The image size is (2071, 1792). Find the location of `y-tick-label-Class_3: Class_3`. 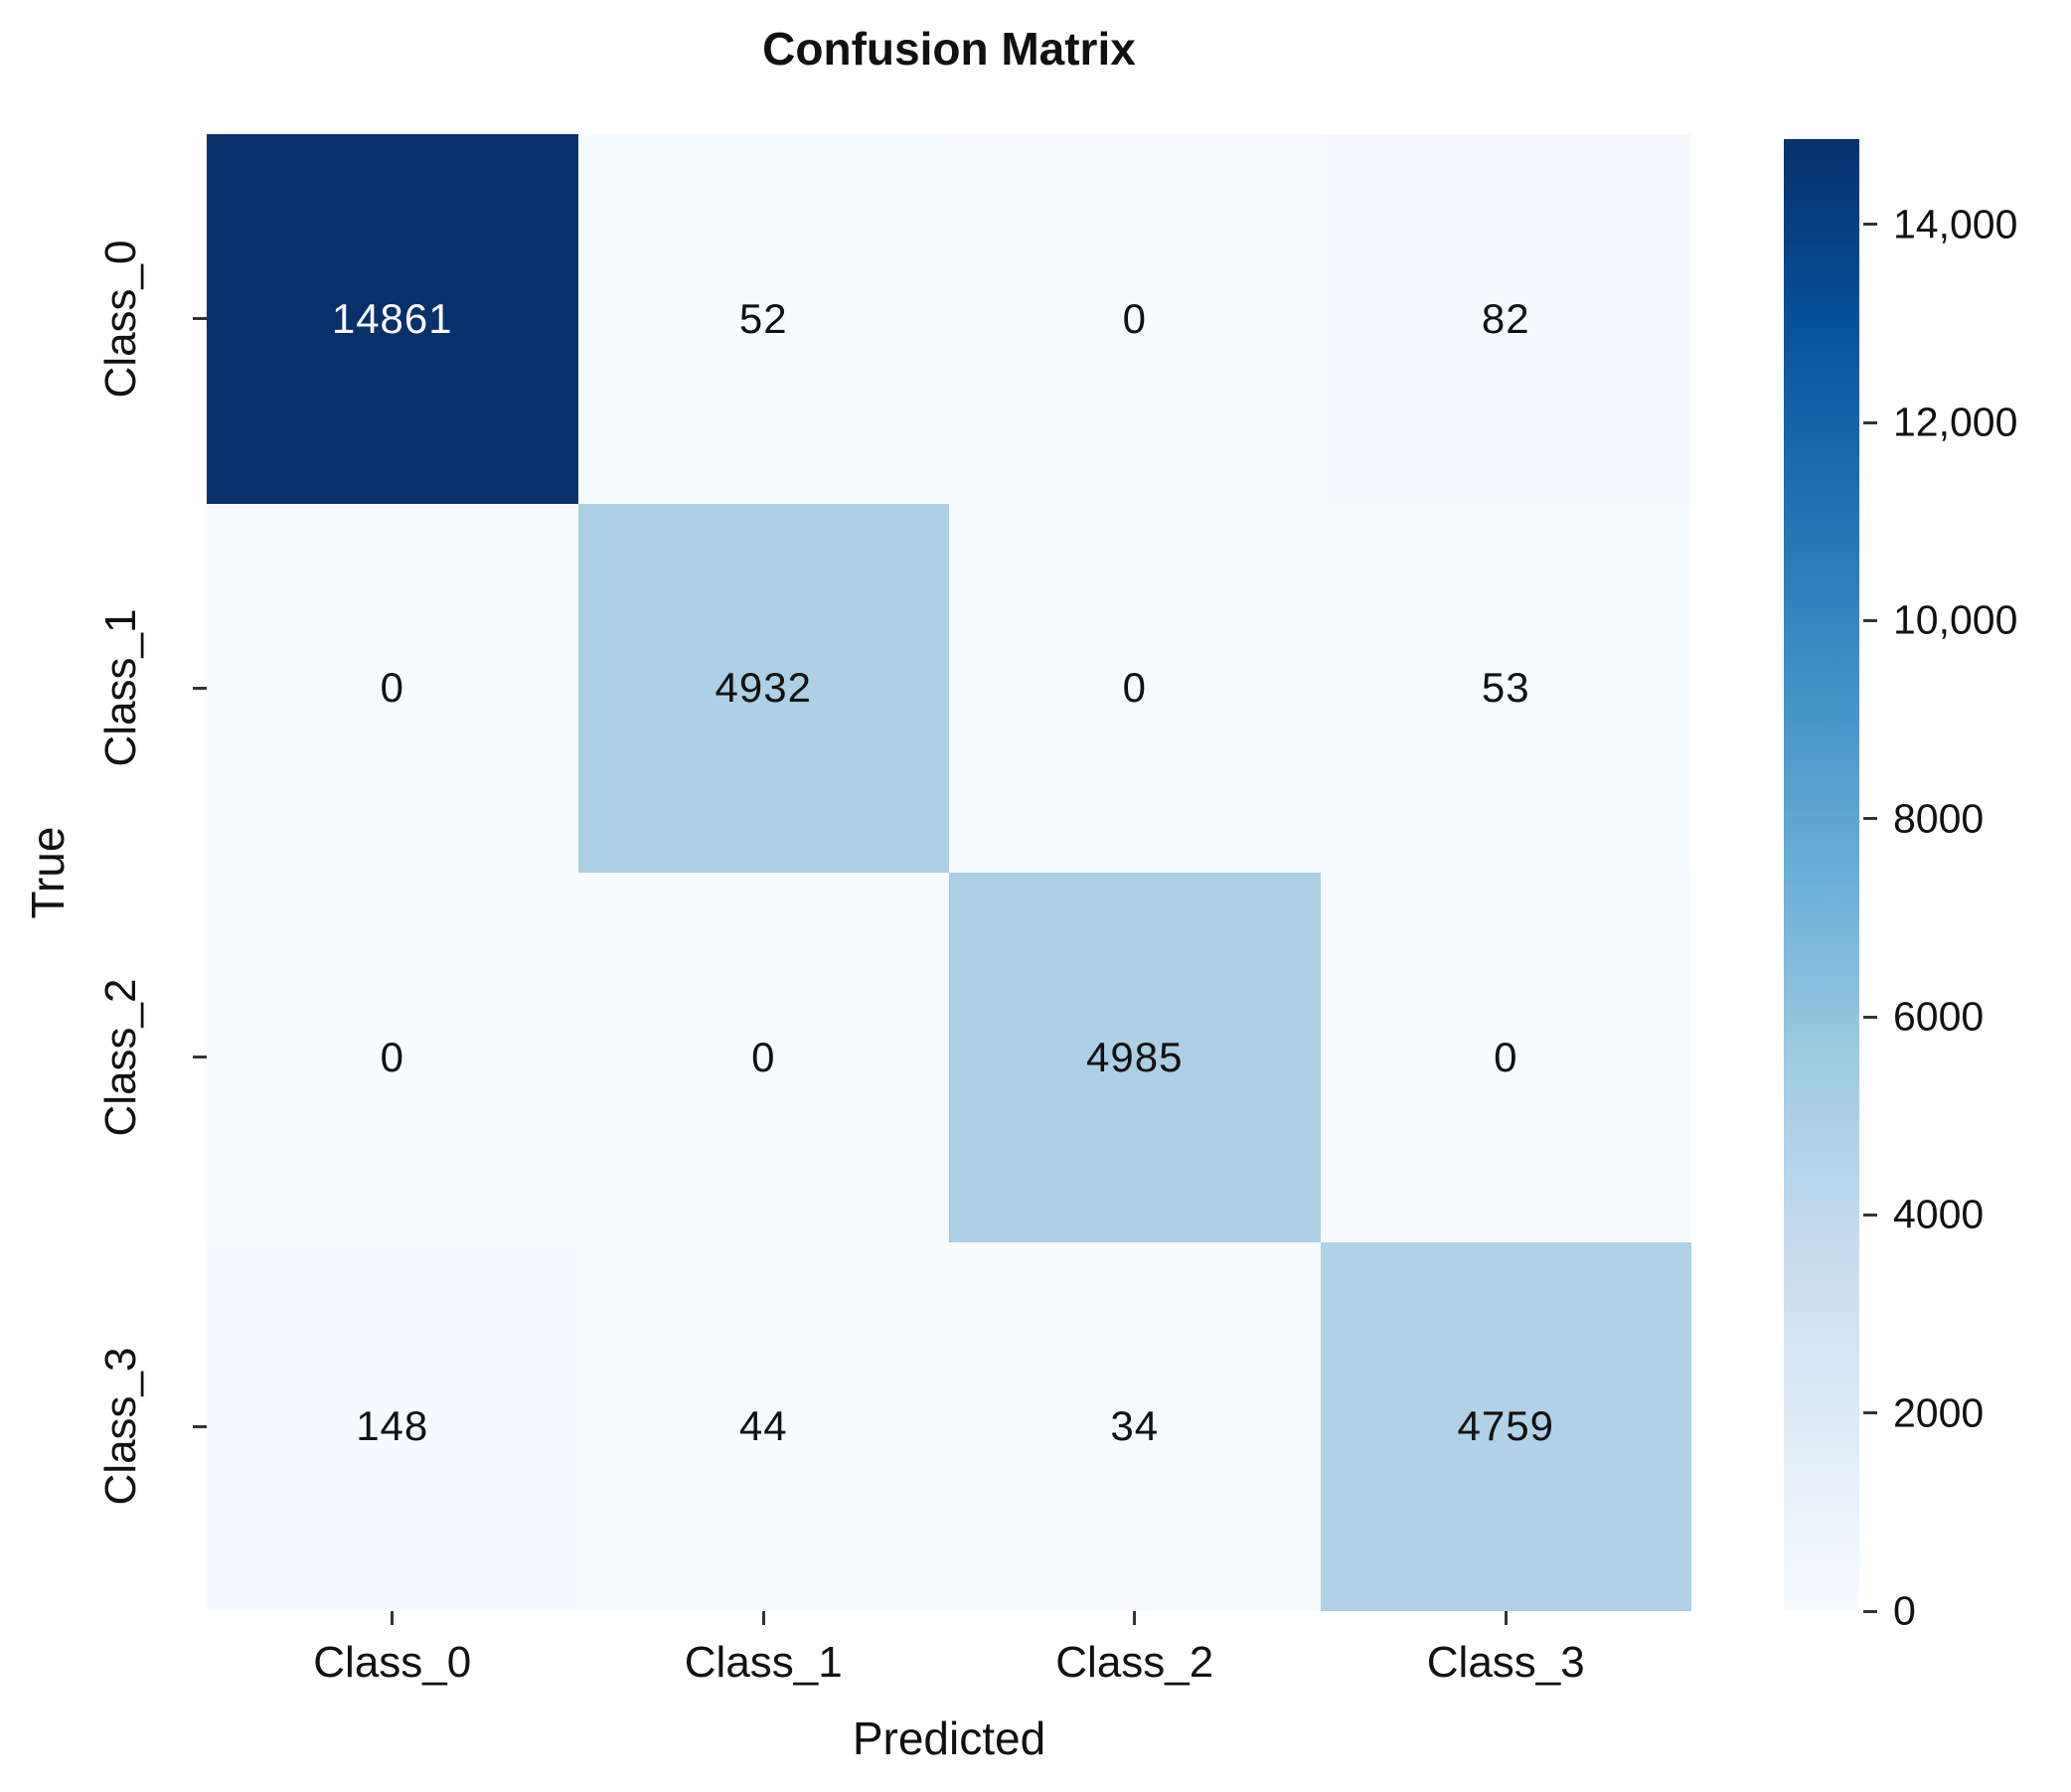

y-tick-label-Class_3: Class_3 is located at coordinates (120, 1426).